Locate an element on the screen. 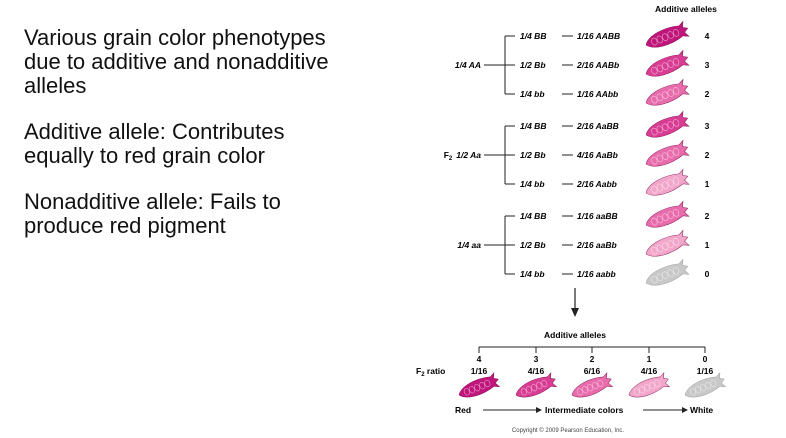 The image size is (786, 438). ratio-label-sub: 2 is located at coordinates (423, 375).